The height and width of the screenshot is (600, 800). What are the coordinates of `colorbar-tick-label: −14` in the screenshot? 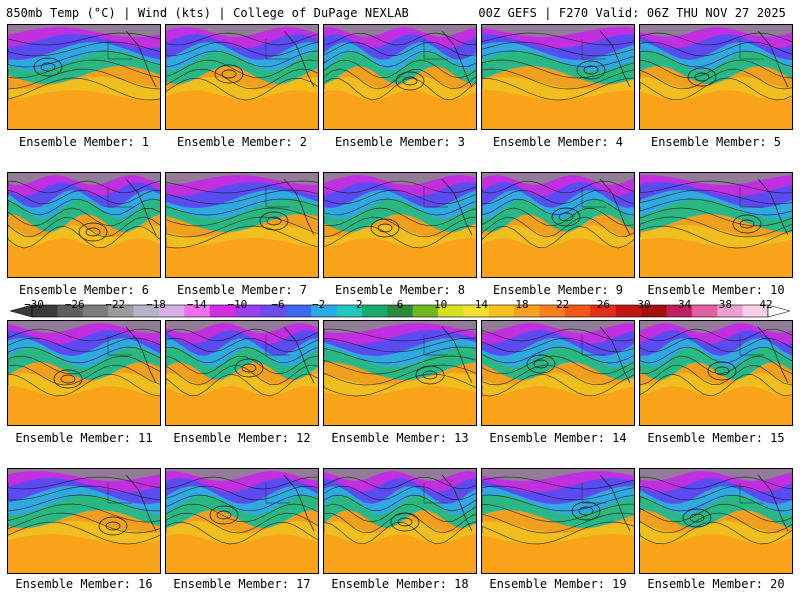 It's located at (196, 304).